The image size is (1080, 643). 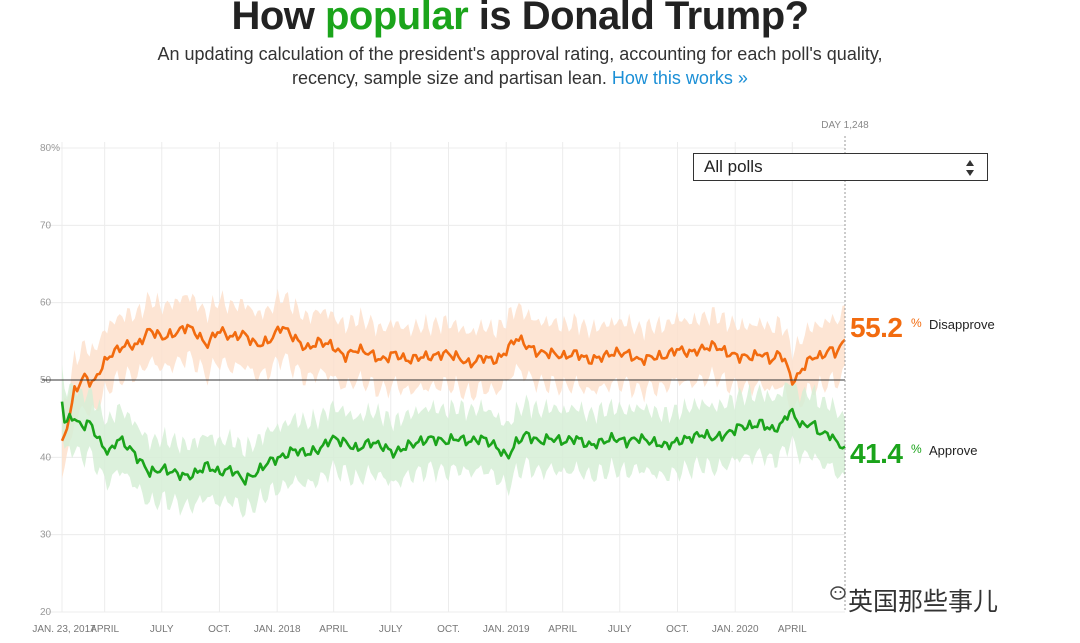 What do you see at coordinates (638, 19) in the screenshot?
I see `title-post: is Donald Trump?` at bounding box center [638, 19].